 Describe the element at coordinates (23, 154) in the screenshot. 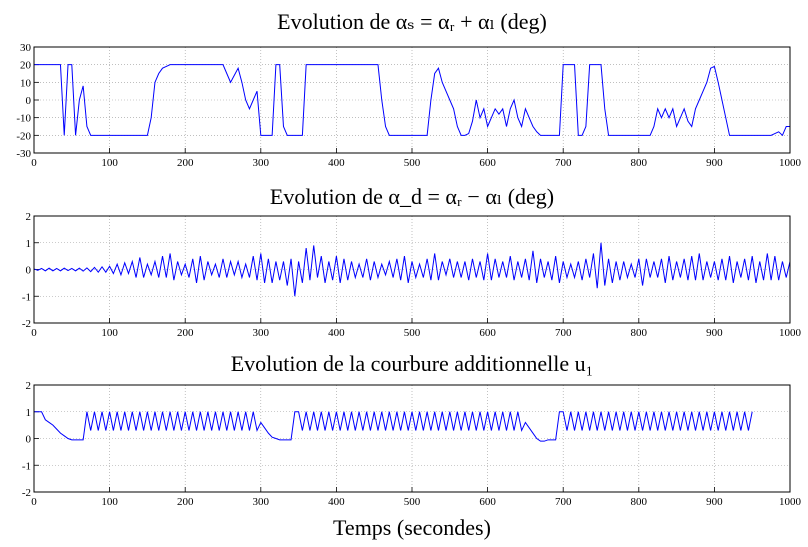

I see `y-tick-label: -30` at that location.